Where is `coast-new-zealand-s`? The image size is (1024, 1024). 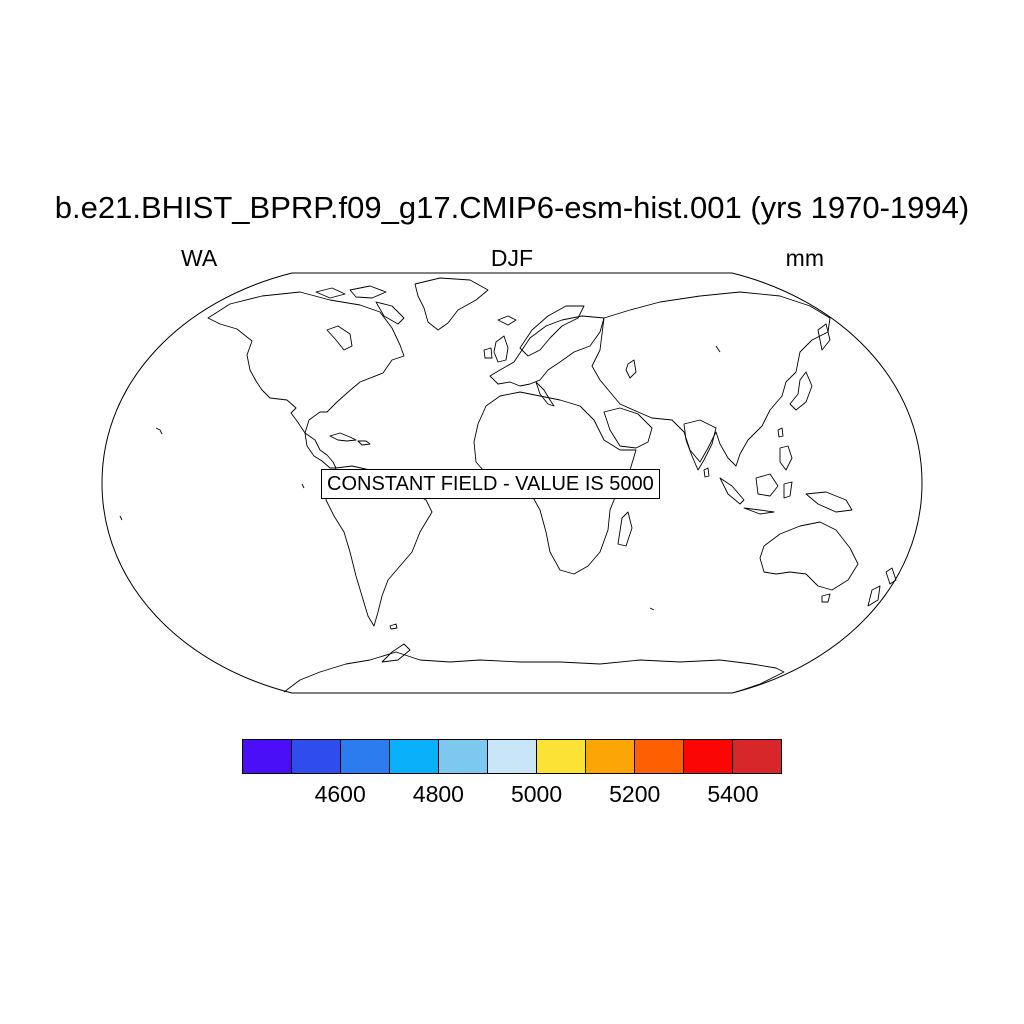 coast-new-zealand-s is located at coordinates (874, 596).